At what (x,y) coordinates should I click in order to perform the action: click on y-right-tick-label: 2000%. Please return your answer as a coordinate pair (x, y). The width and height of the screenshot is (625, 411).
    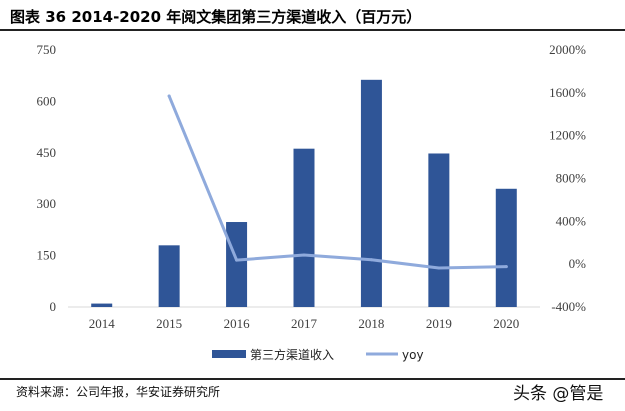
    Looking at the image, I should click on (567, 49).